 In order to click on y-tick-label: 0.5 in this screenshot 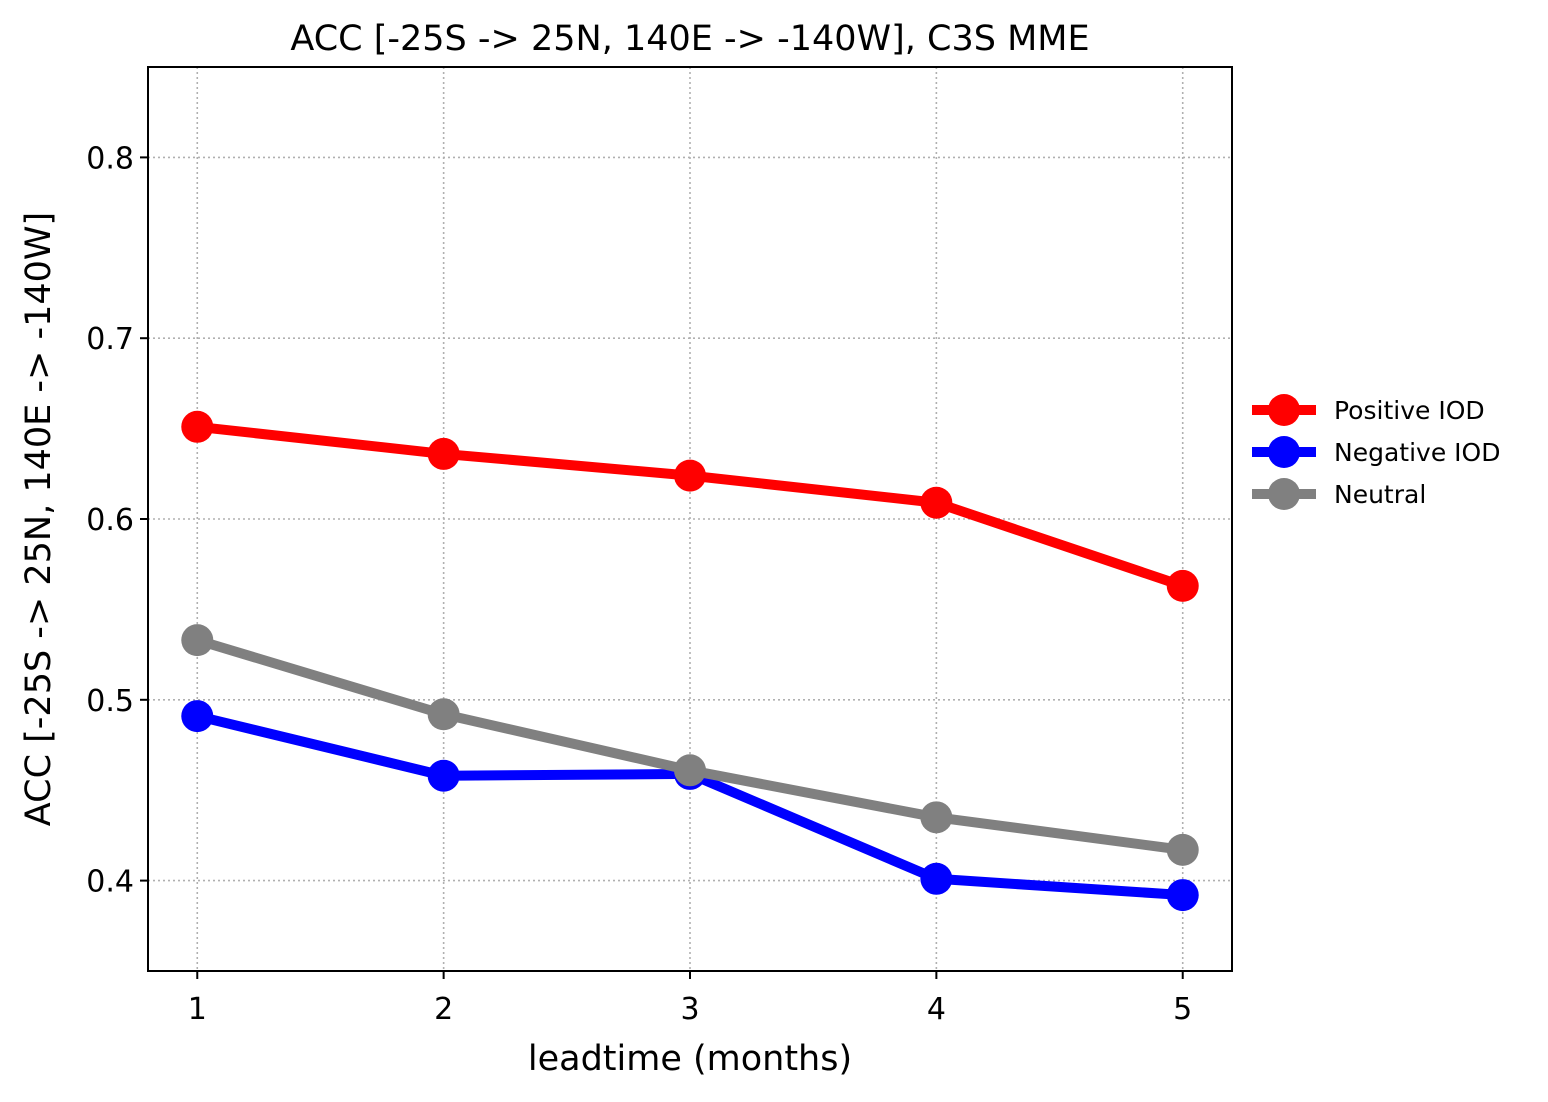, I will do `click(110, 701)`.